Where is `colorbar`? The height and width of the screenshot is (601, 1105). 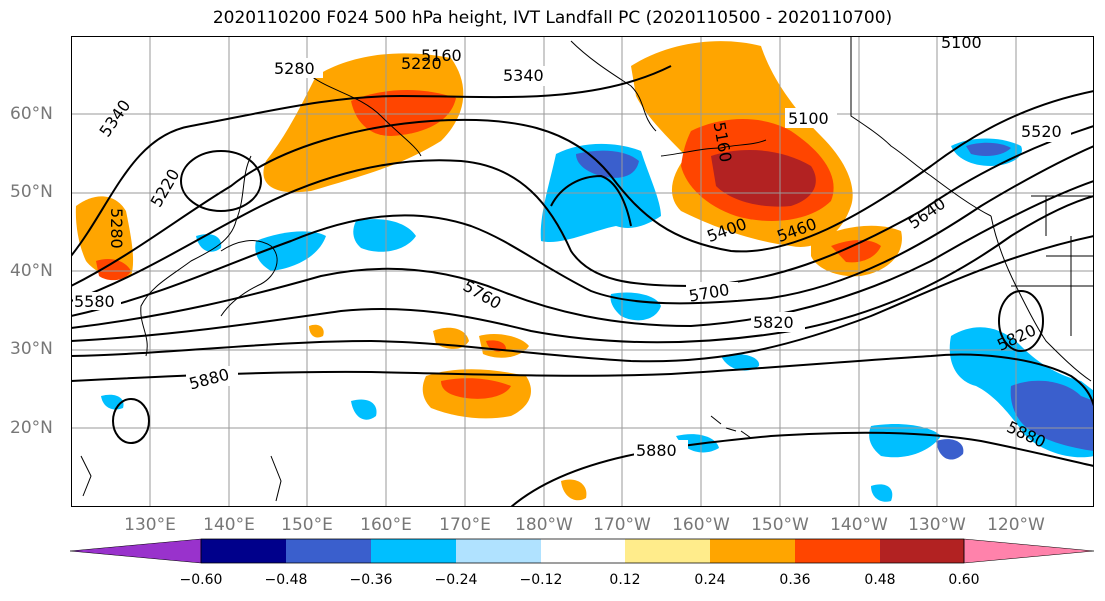
colorbar is located at coordinates (582, 551).